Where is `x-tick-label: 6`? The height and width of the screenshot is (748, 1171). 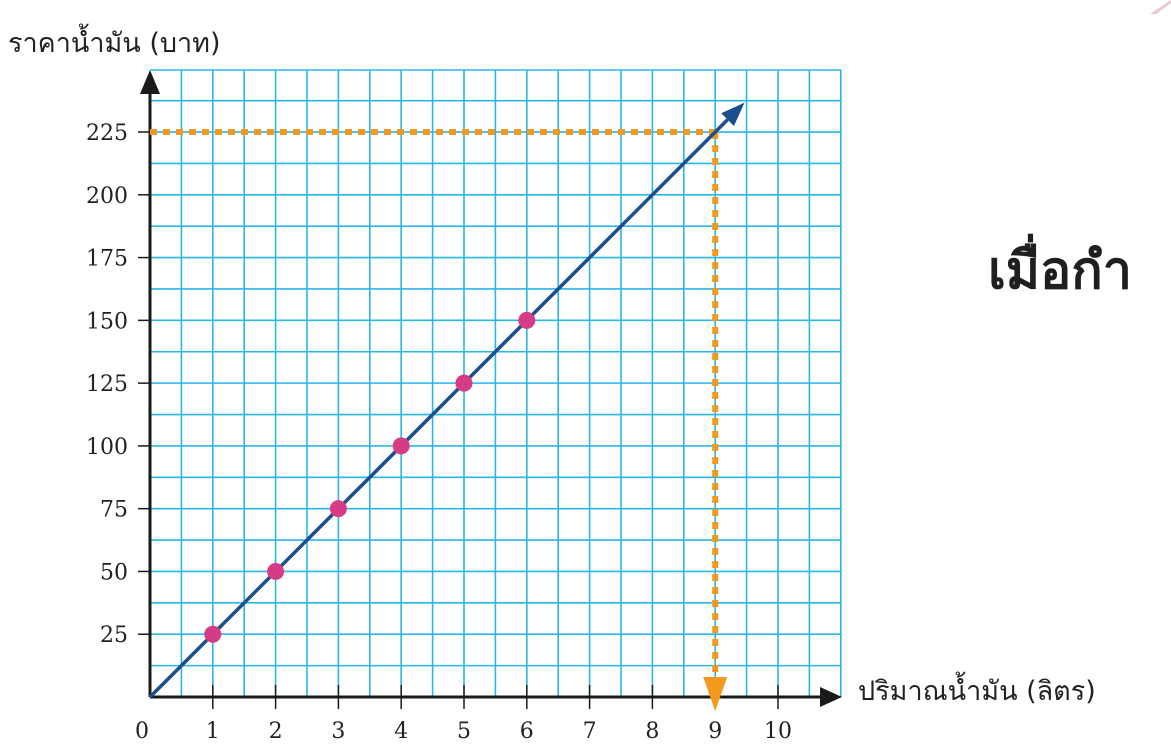 x-tick-label: 6 is located at coordinates (527, 731).